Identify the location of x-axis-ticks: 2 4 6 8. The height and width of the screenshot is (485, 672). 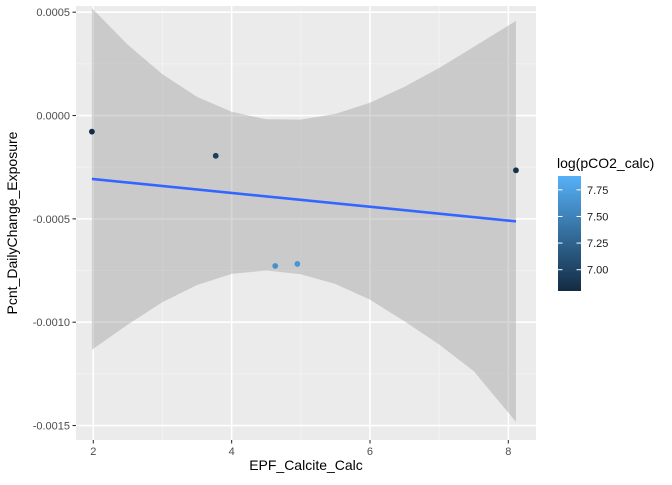
(300, 449).